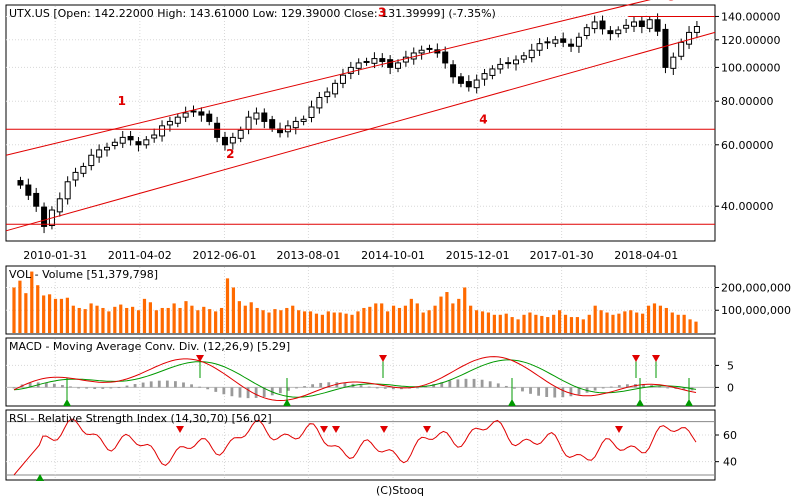  Describe the element at coordinates (55, 255) in the screenshot. I see `price-xtick-label: 2010-01-31` at that location.